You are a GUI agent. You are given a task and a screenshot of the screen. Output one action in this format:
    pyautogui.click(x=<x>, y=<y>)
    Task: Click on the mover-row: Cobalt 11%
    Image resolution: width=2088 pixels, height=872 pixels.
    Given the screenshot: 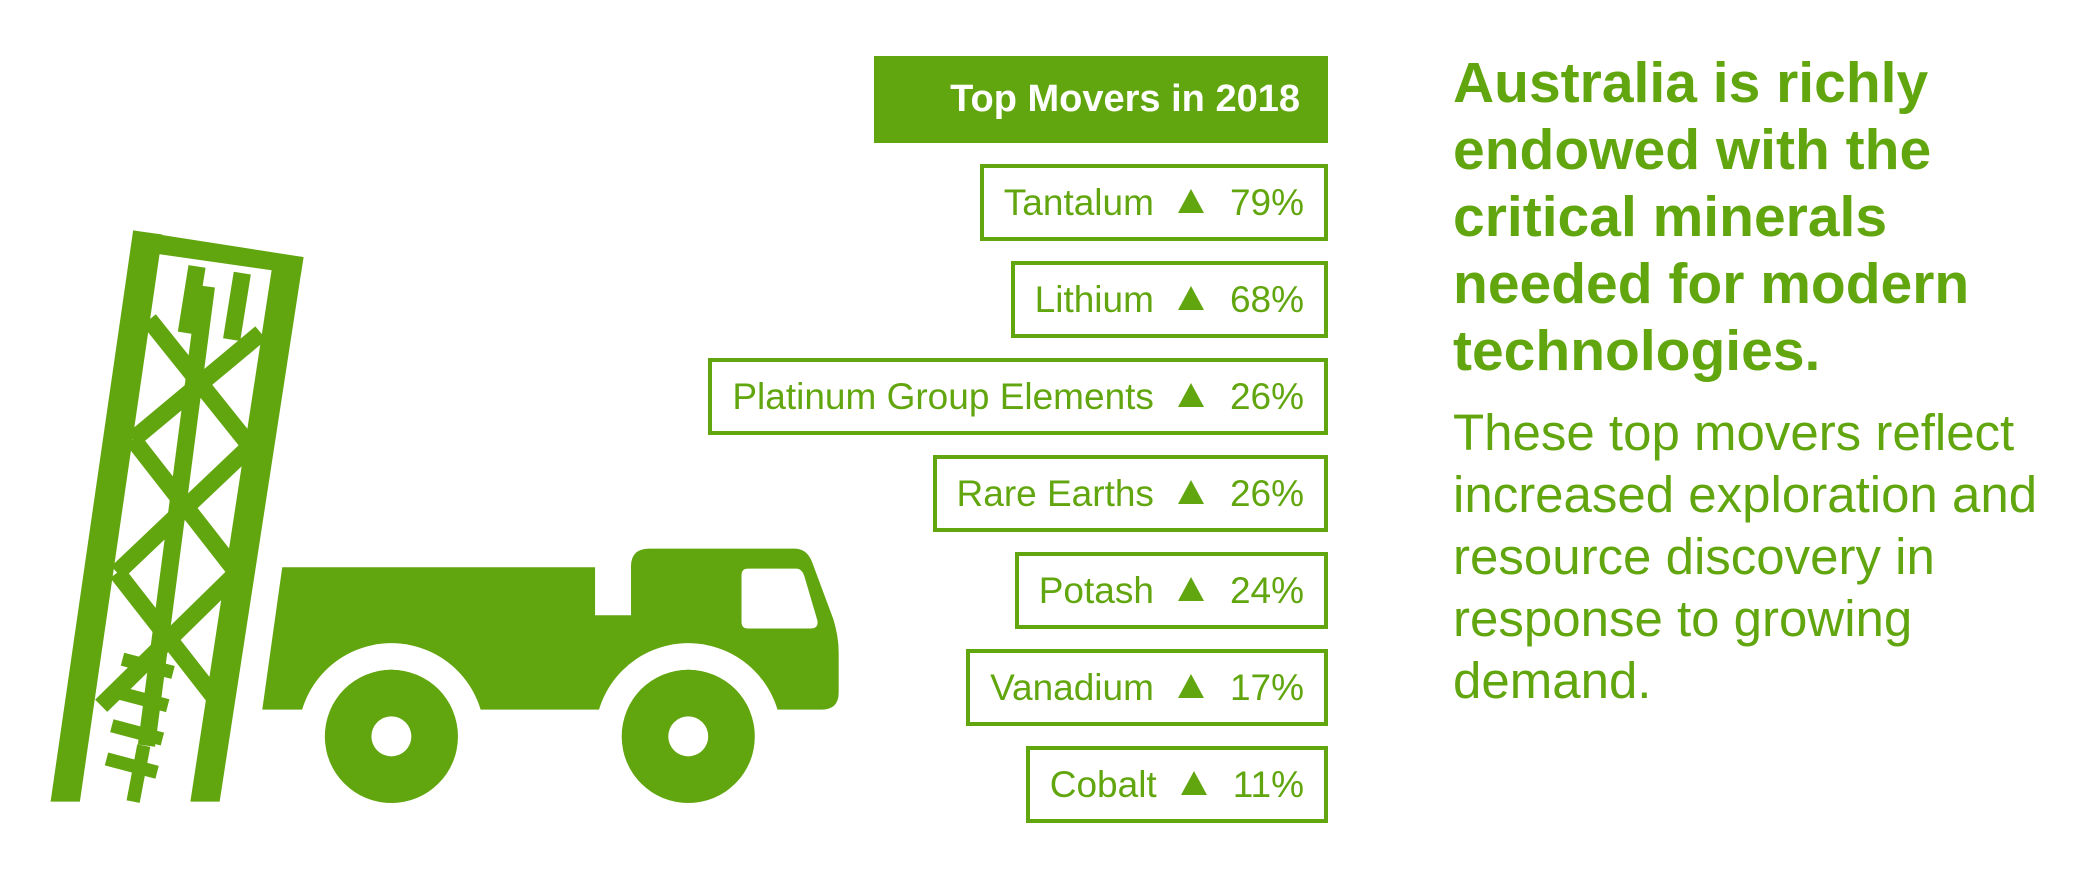 What is the action you would take?
    pyautogui.click(x=1176, y=784)
    